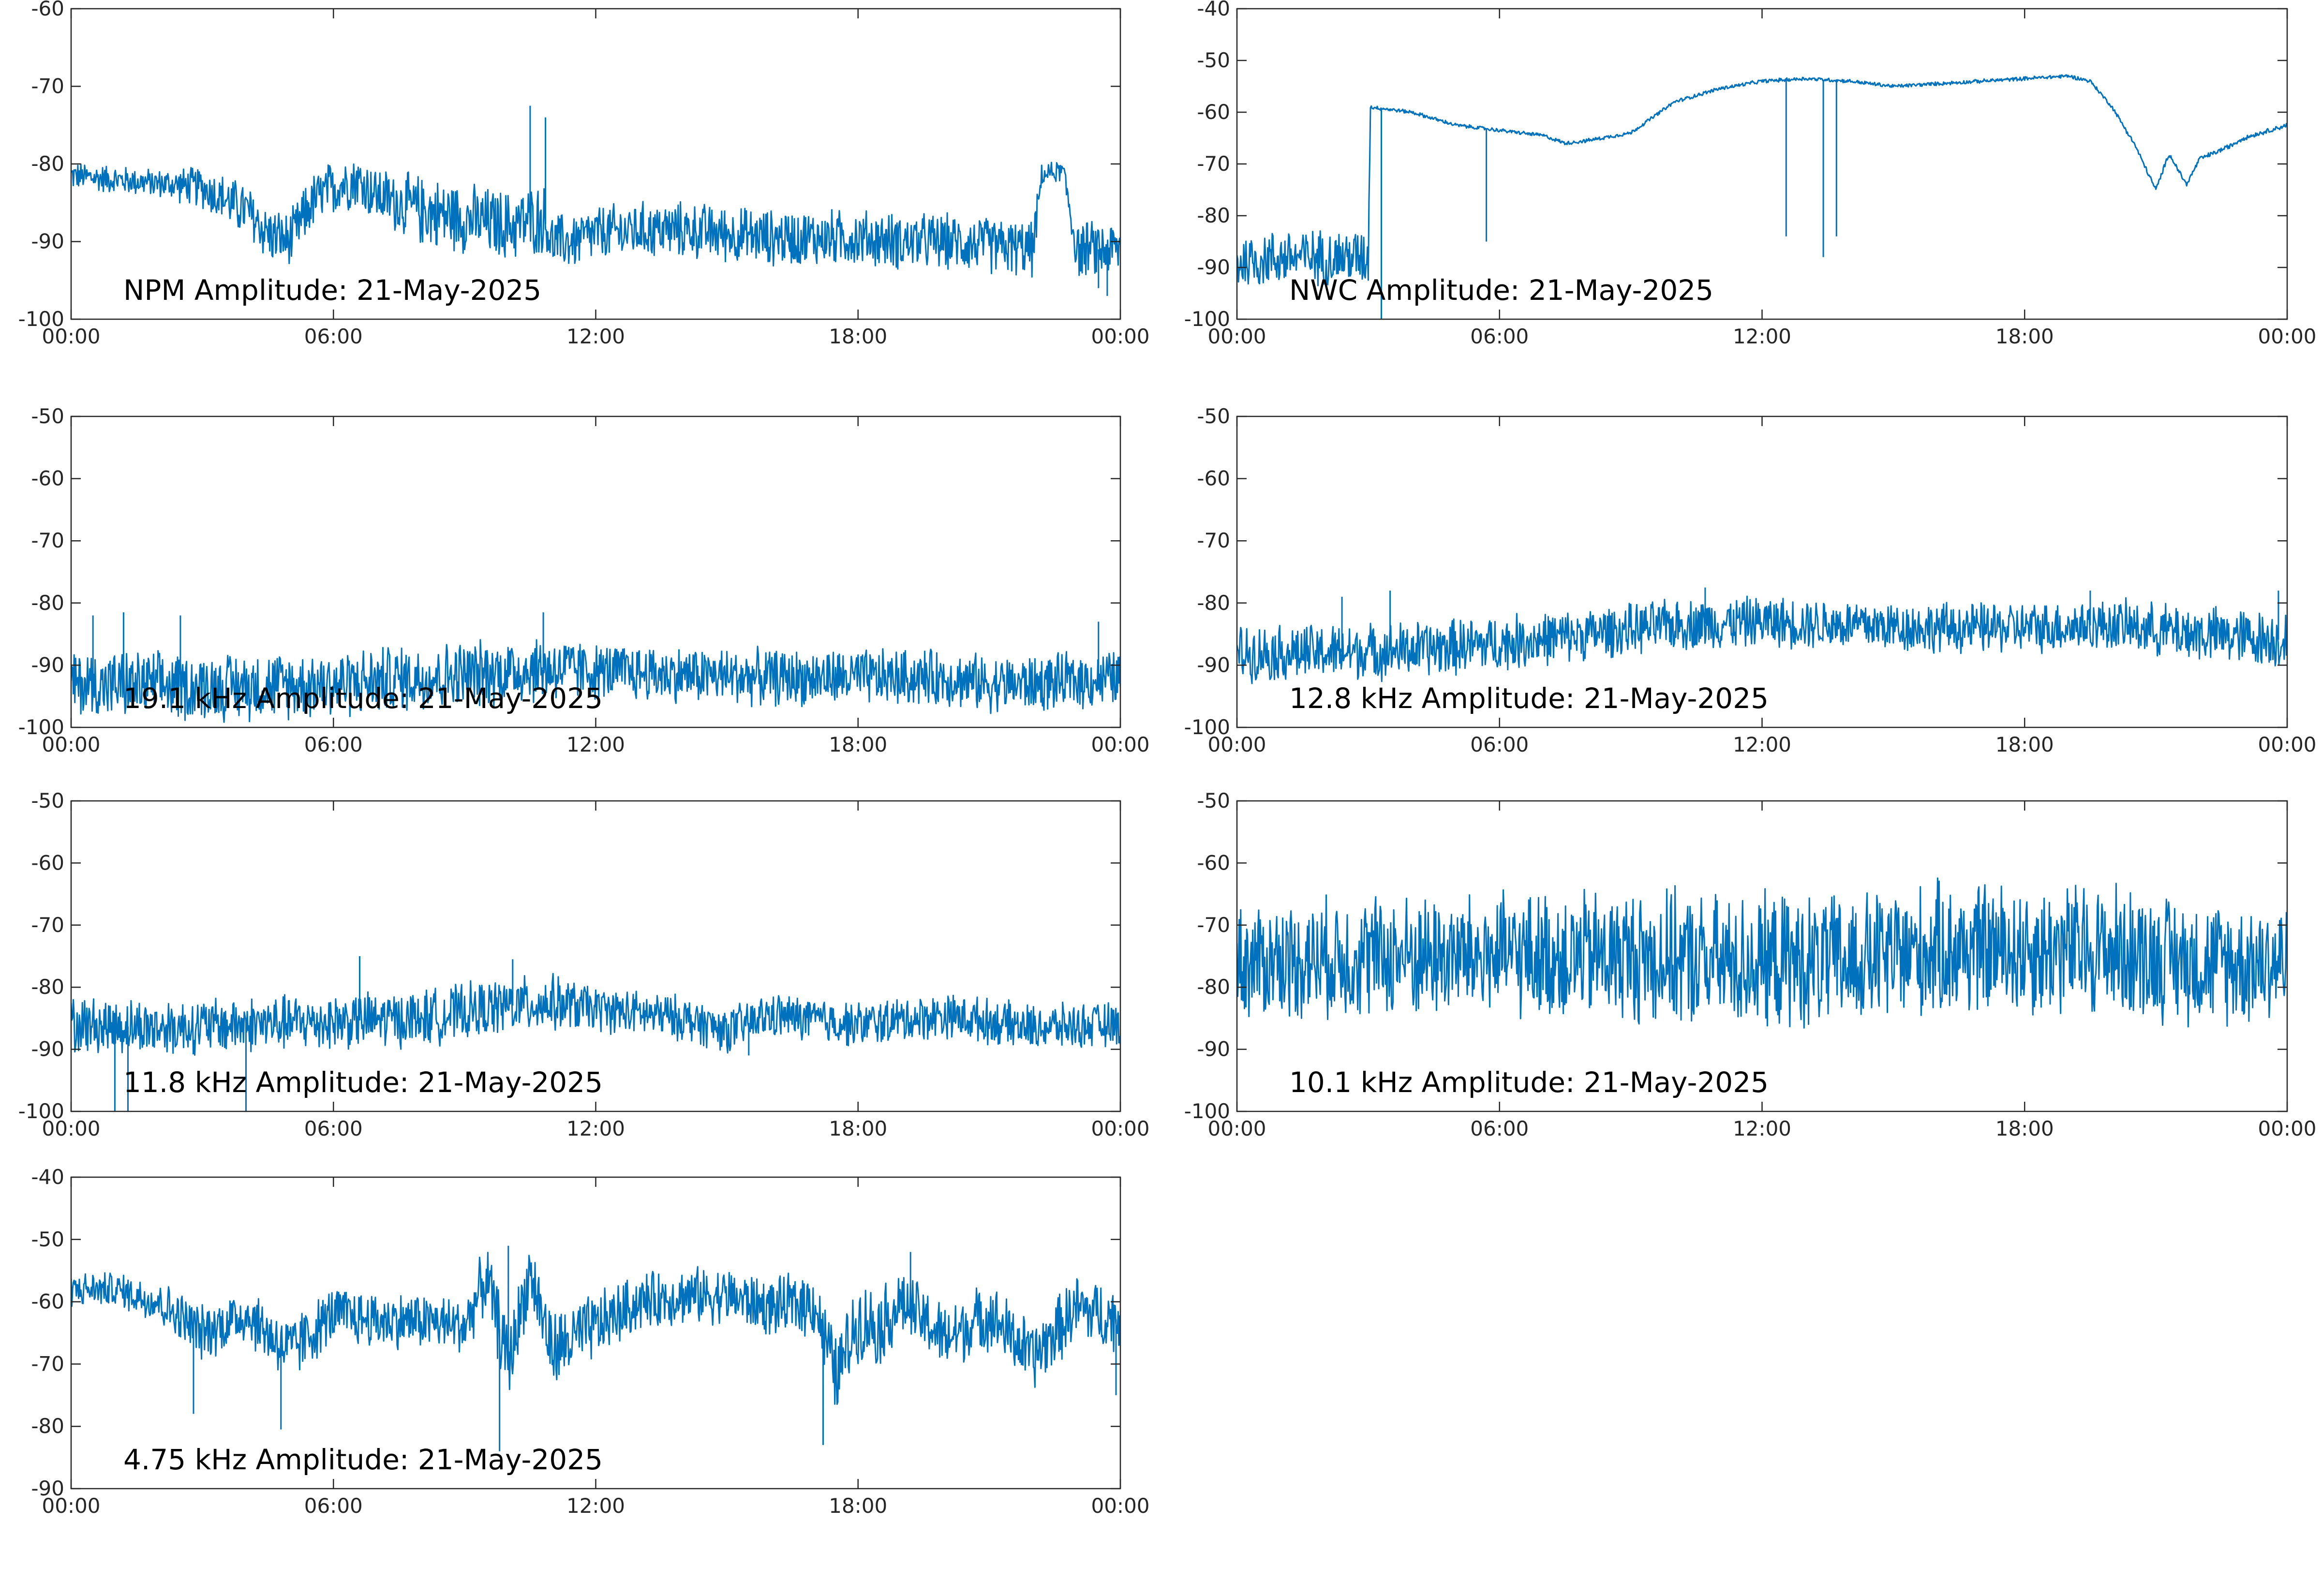 Image resolution: width=2322 pixels, height=1596 pixels. What do you see at coordinates (1501, 290) in the screenshot?
I see `panel-title: NWC Amplitude: 21-May-2025` at bounding box center [1501, 290].